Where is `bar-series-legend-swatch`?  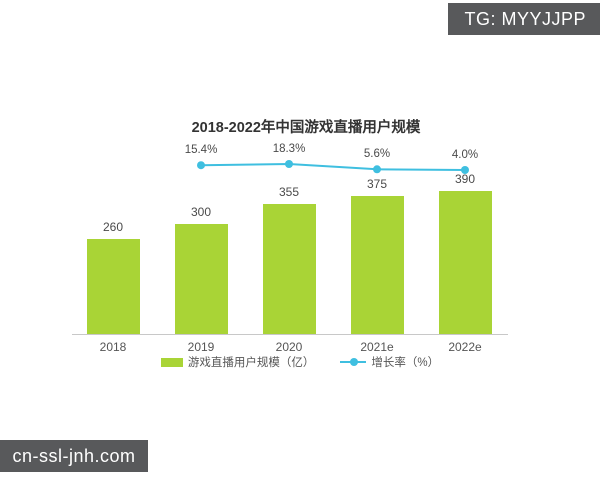 bar-series-legend-swatch is located at coordinates (171, 362).